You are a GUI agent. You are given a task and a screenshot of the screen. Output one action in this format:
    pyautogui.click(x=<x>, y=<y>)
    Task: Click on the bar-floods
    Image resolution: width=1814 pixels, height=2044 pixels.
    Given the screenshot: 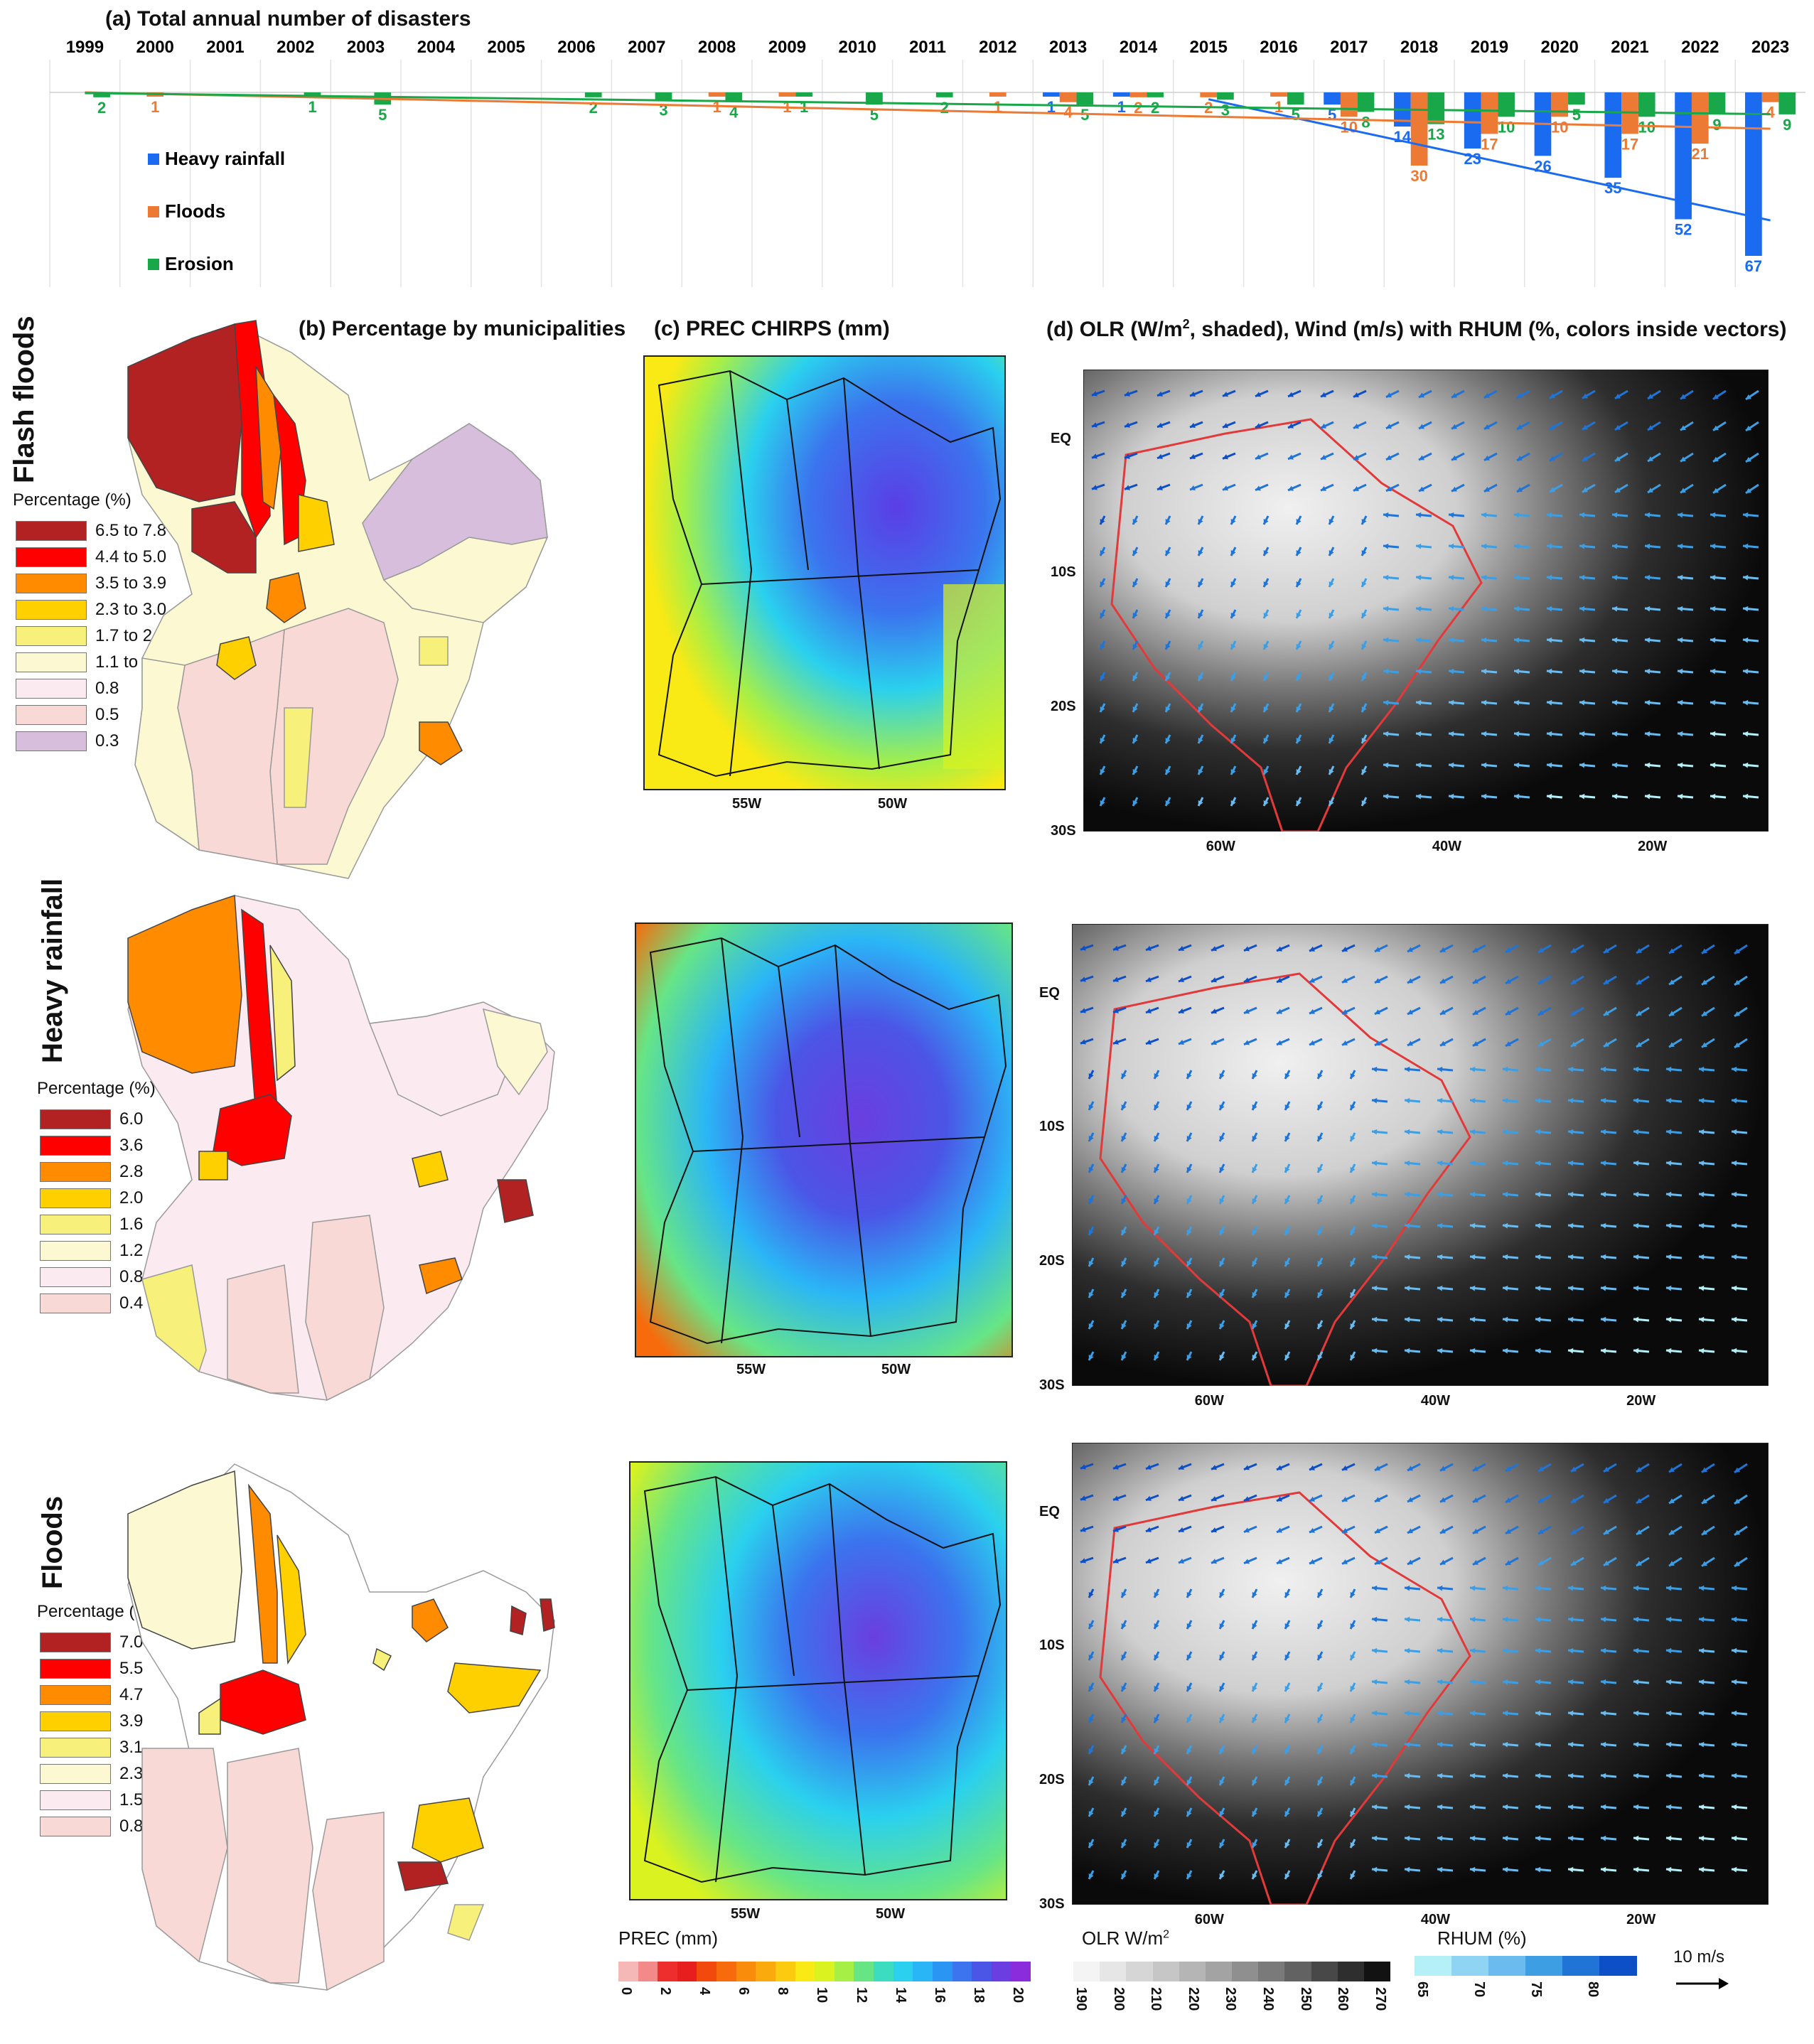 What is the action you would take?
    pyautogui.click(x=1560, y=104)
    